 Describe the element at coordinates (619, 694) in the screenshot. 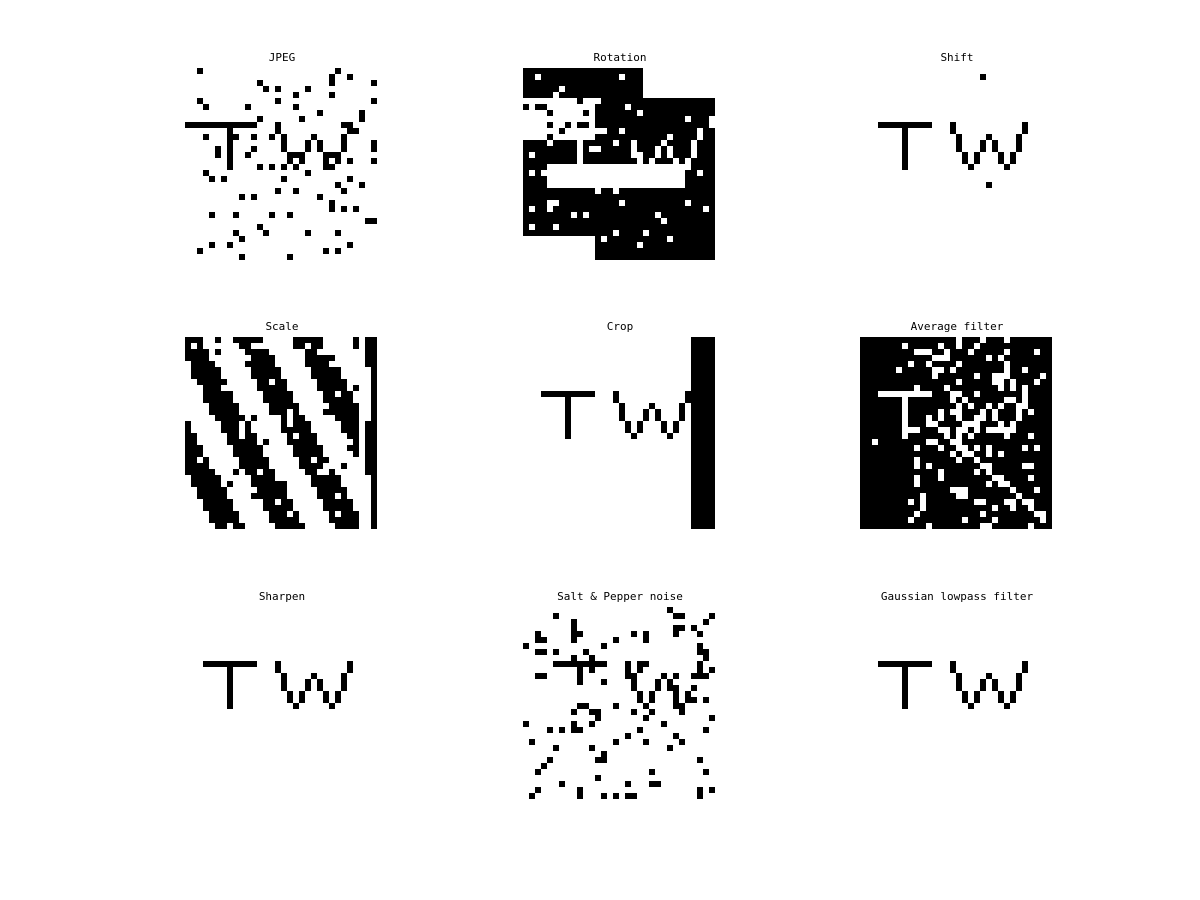

I see `panel-salt-pepper-noise: Salt & Pepper noise` at that location.